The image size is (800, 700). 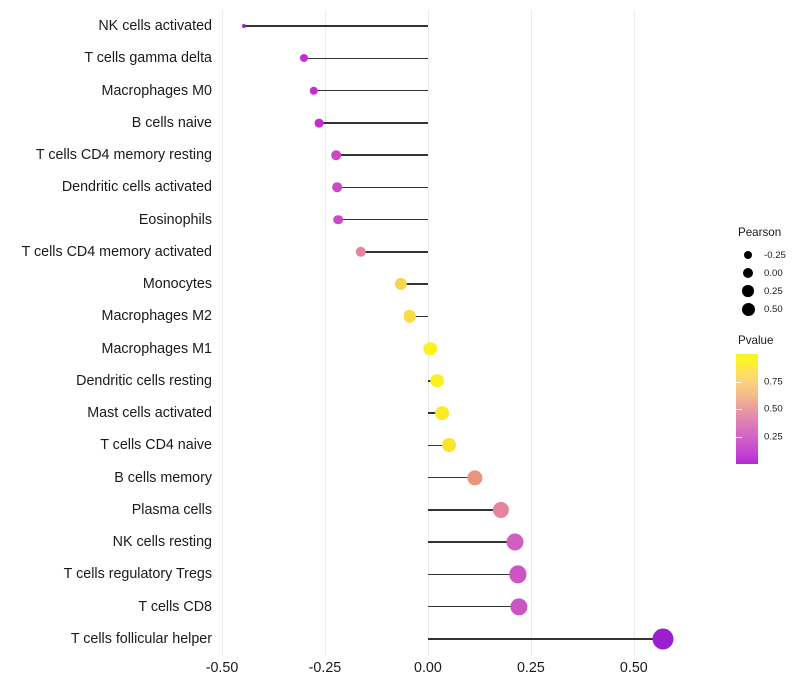 I want to click on y-axis-tick-label: Macrophages M1, so click(x=156, y=348).